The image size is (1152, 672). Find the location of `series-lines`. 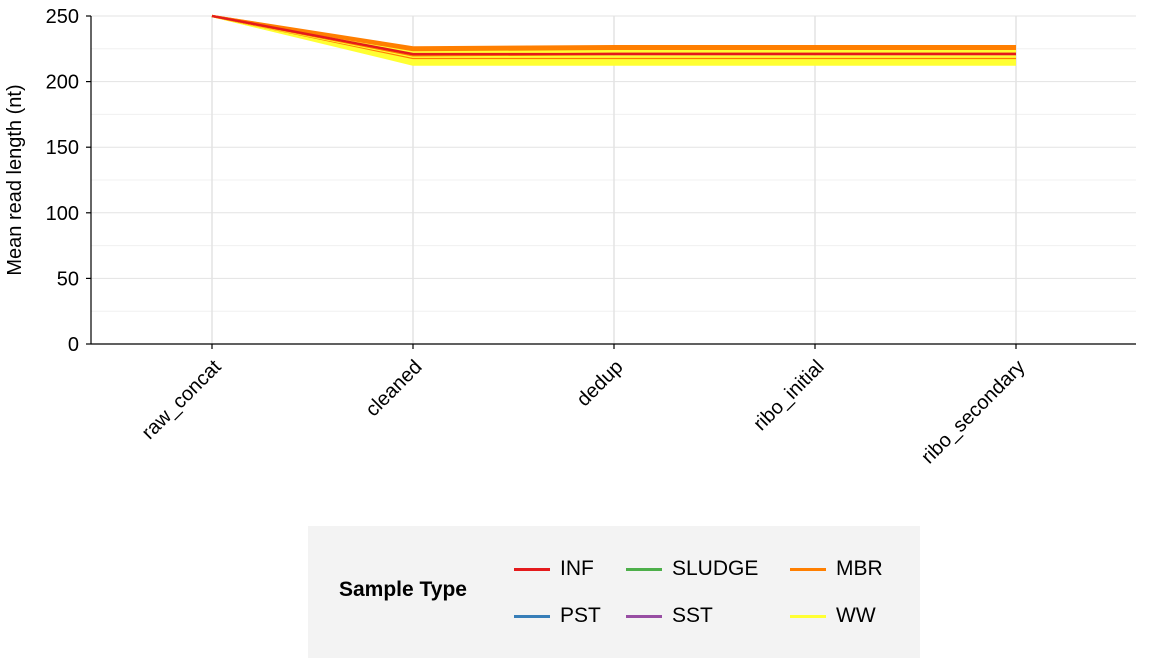

series-lines is located at coordinates (613, 40).